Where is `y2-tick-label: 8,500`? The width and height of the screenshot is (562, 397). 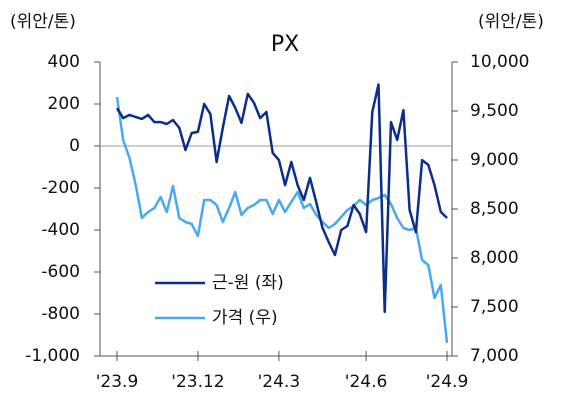
y2-tick-label: 8,500 is located at coordinates (494, 209).